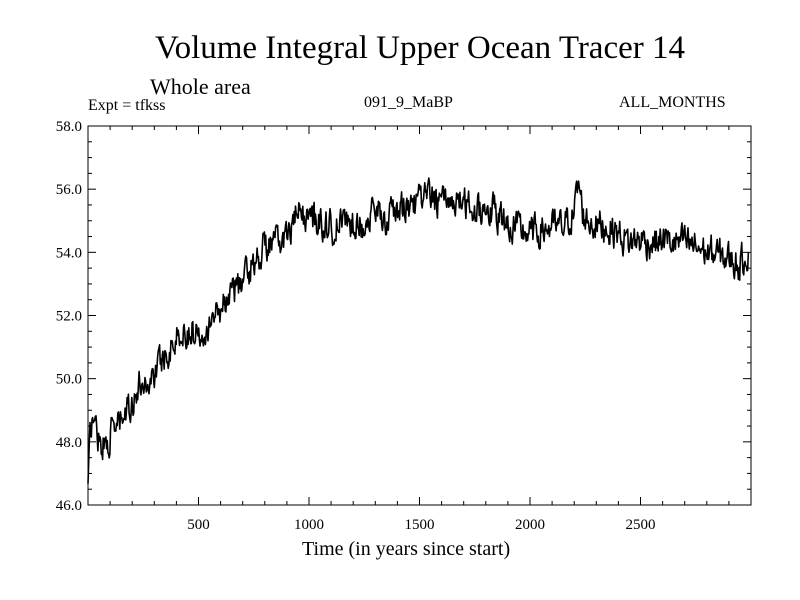 The image size is (800, 600). Describe the element at coordinates (672, 102) in the screenshot. I see `months-label: ALL_MONTHS` at that location.